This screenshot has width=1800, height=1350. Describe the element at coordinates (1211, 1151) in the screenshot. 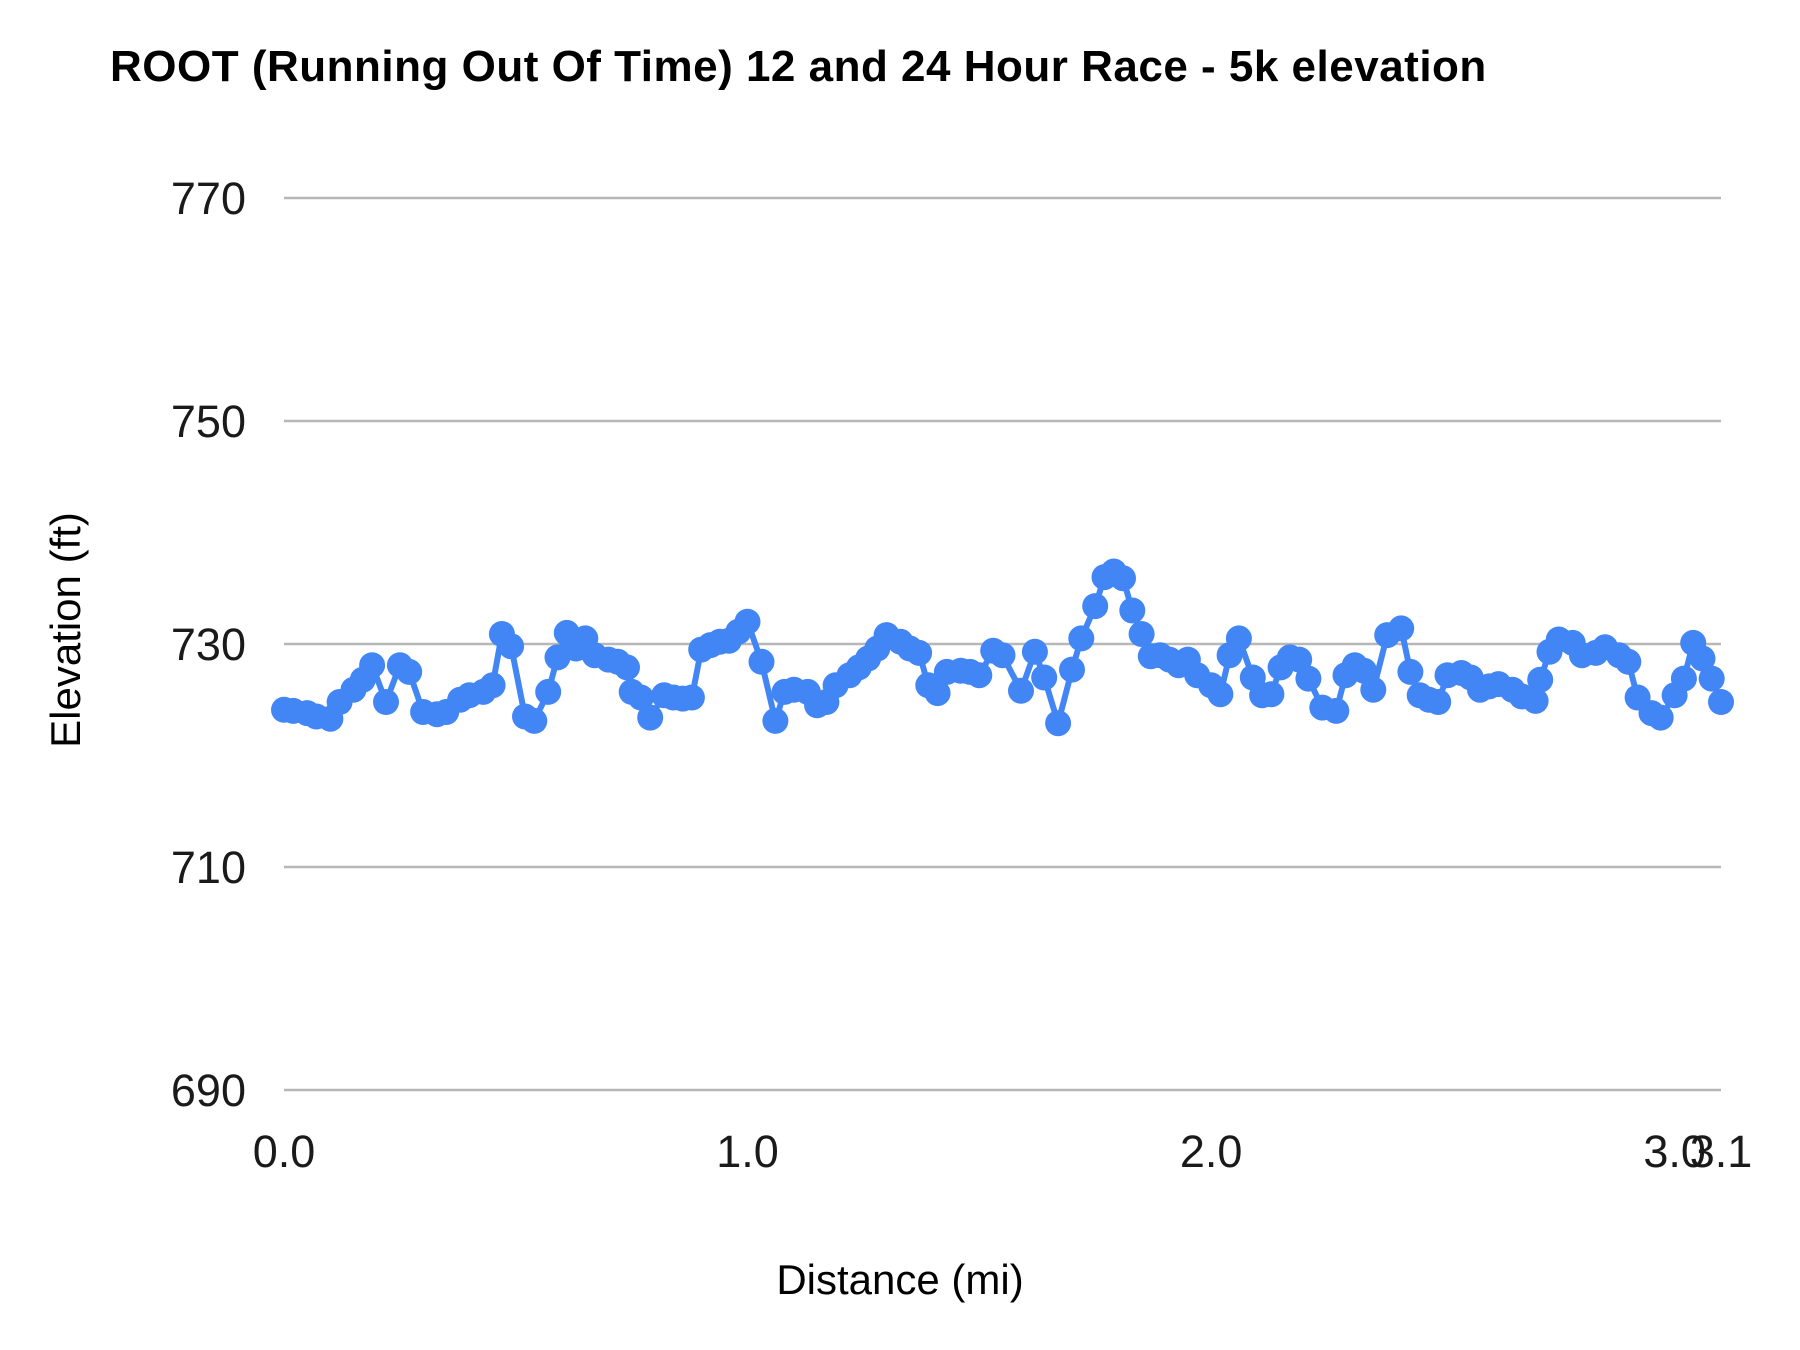

I see `x-tick-label-2.0: 2.0` at that location.